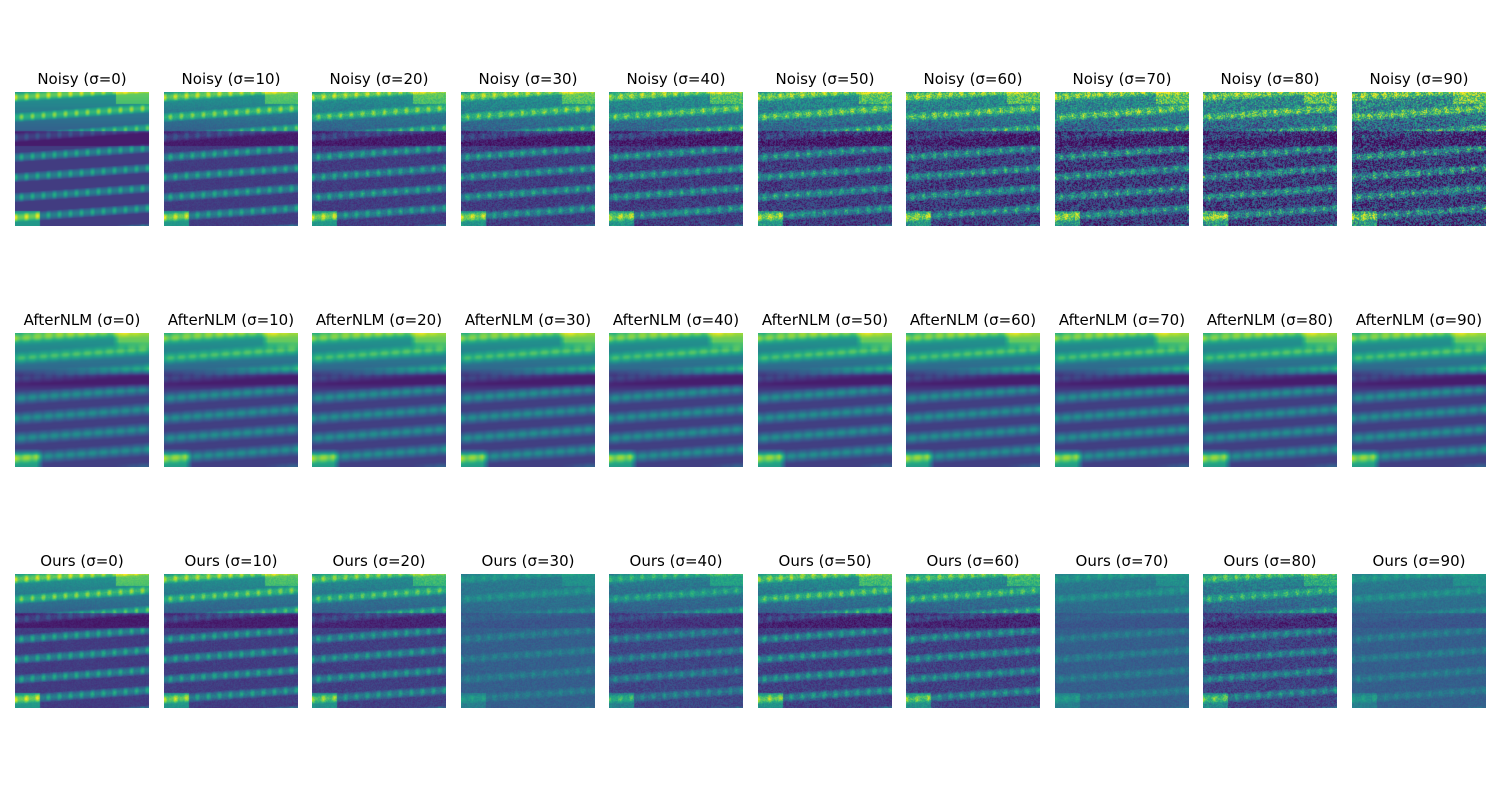 The width and height of the screenshot is (1500, 800). Describe the element at coordinates (1122, 561) in the screenshot. I see `panel-title: Ours (σ=70)` at that location.